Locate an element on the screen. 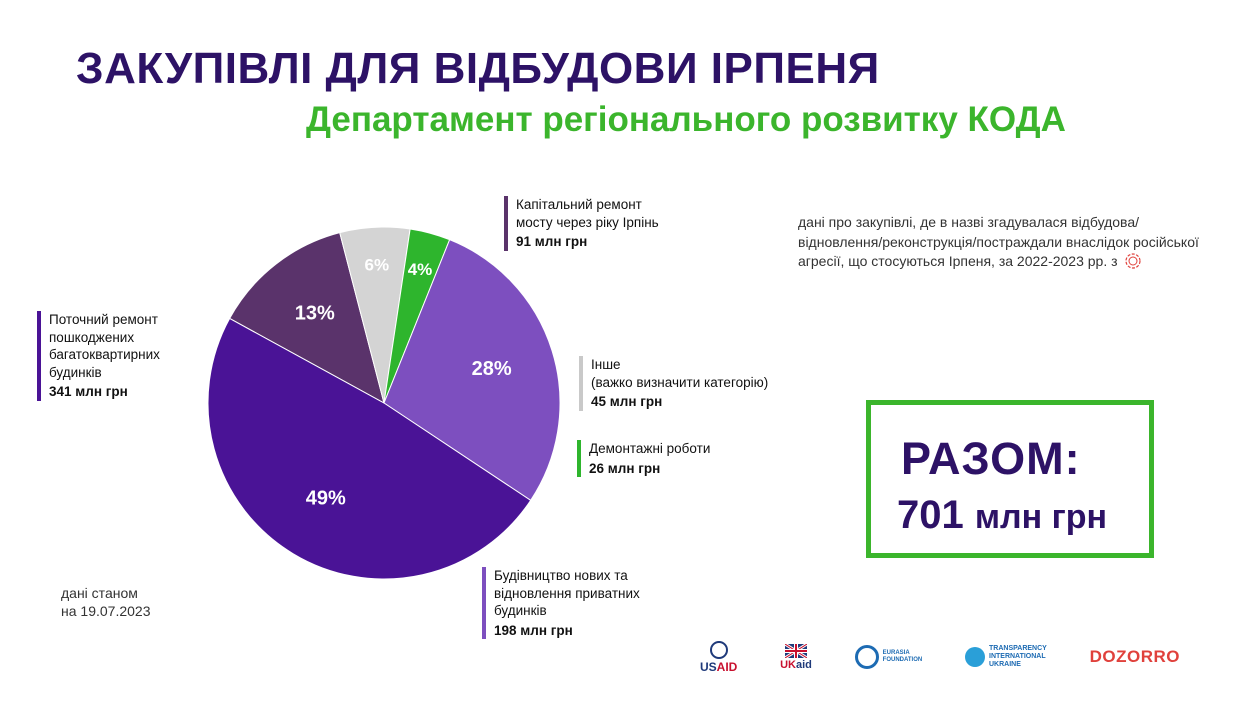  ukaid-logo-text-b: aid is located at coordinates (804, 664).